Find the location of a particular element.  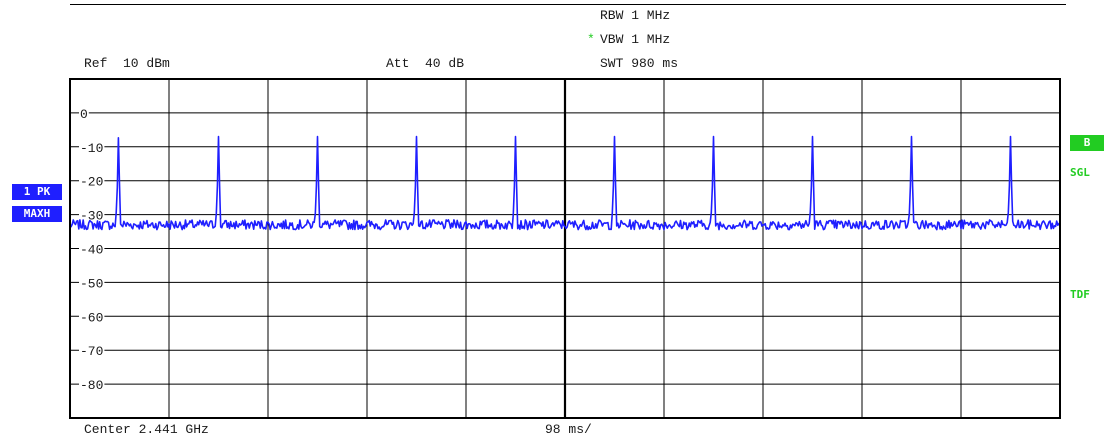

trigger-badge: B is located at coordinates (1087, 143).